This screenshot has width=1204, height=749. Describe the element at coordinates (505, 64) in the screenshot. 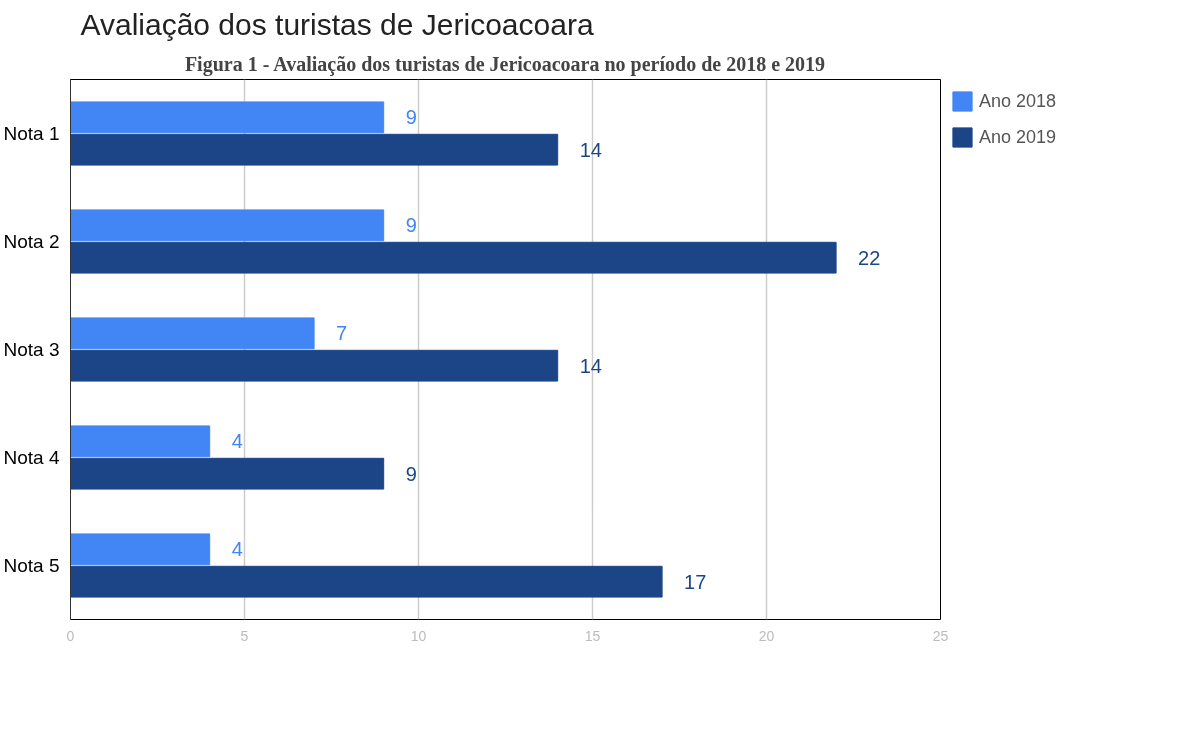

I see `text: Figura 1 - Avaliação dos turistas de Jericoacoara no período de 2018 e 2019` at that location.